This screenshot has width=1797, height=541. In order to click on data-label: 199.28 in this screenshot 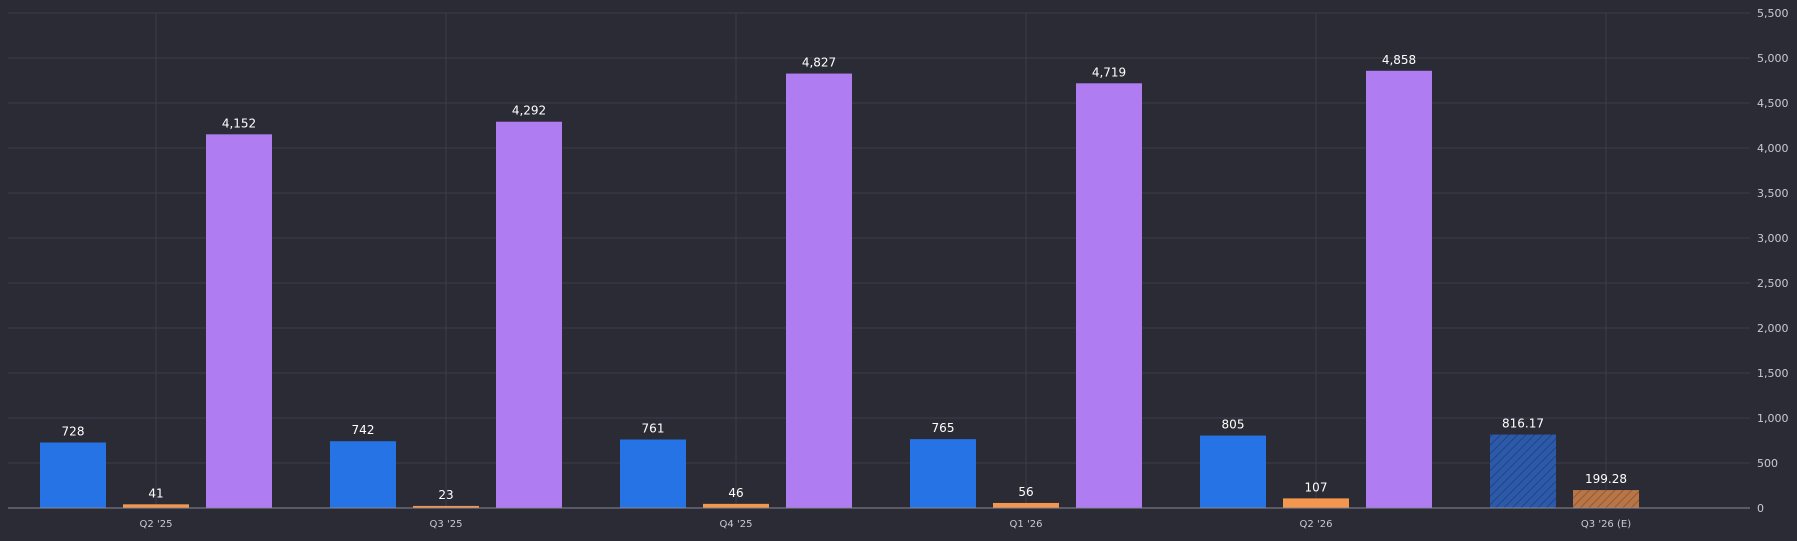, I will do `click(1606, 479)`.